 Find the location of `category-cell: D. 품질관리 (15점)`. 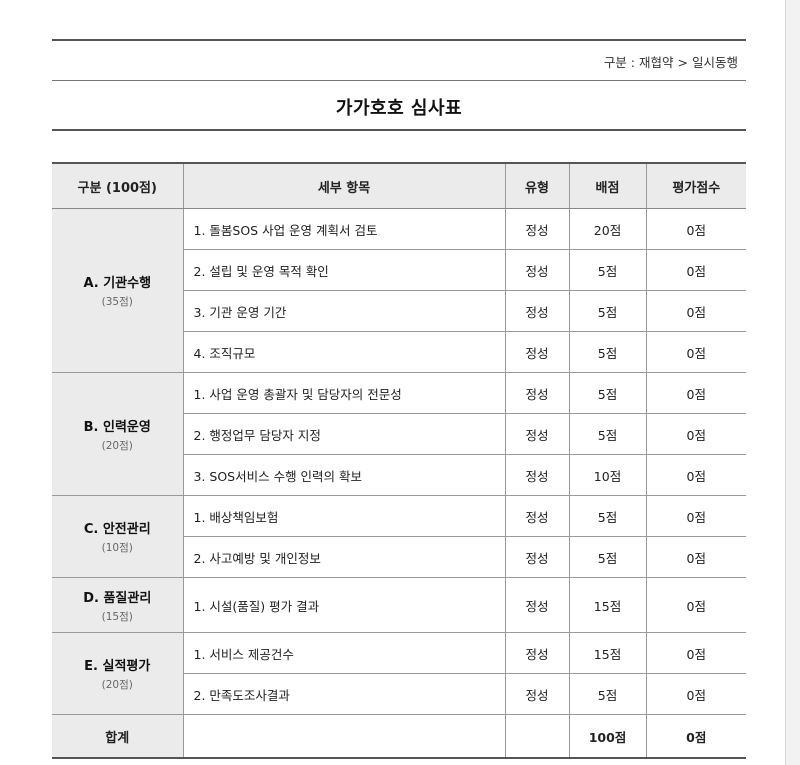

category-cell: D. 품질관리 (15점) is located at coordinates (118, 605).